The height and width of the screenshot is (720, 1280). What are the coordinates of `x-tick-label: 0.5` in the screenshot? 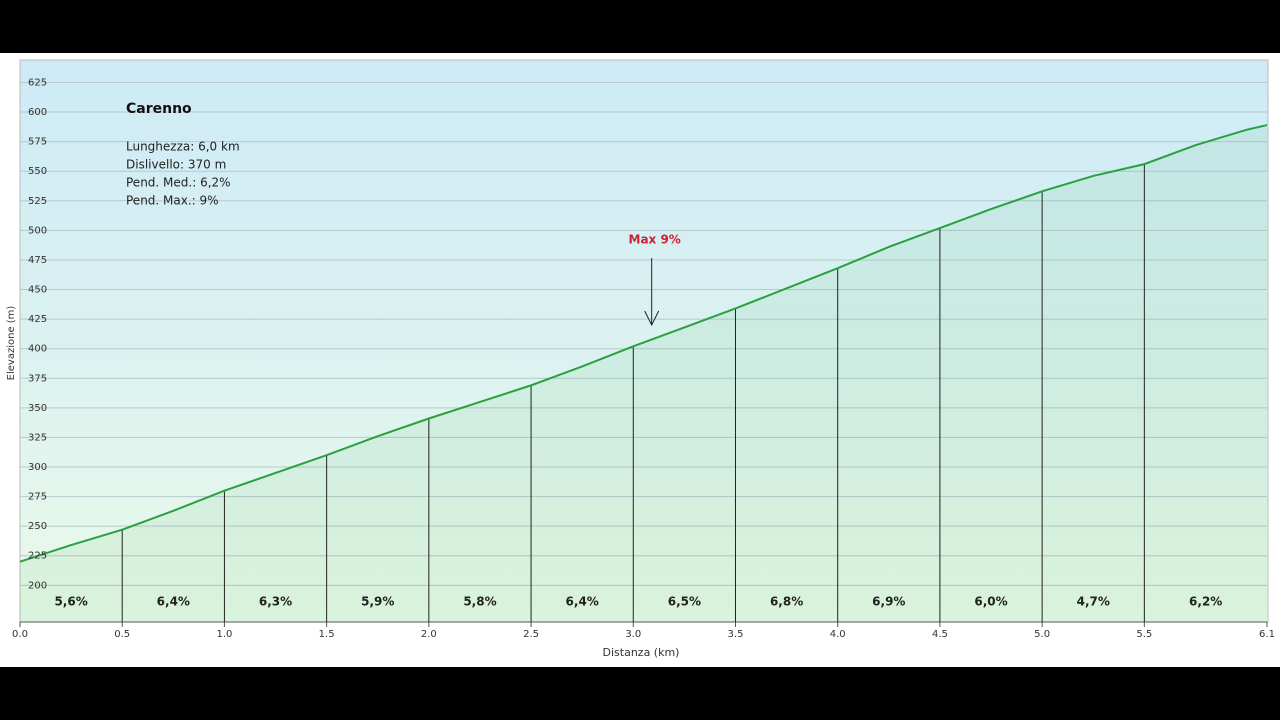 It's located at (122, 634).